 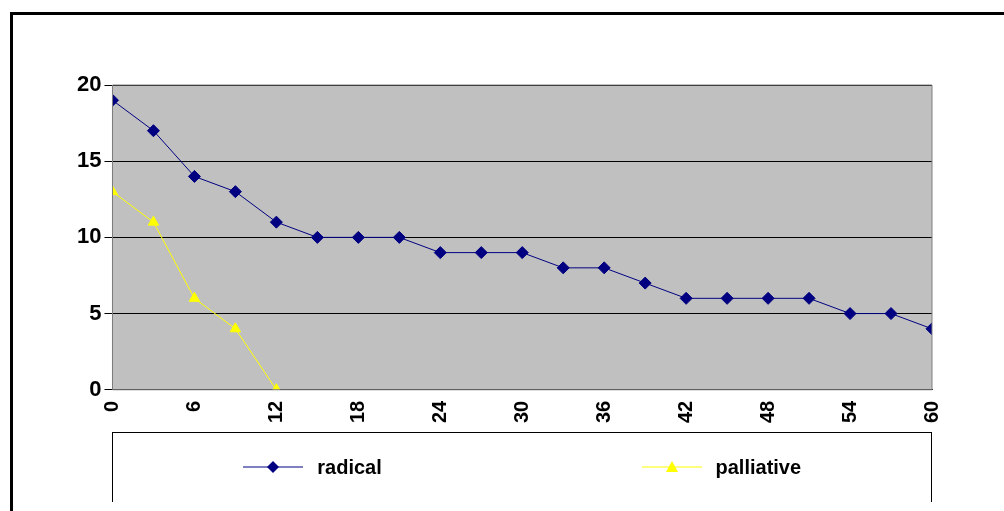 What do you see at coordinates (356, 411) in the screenshot?
I see `x-tick-label: 18` at bounding box center [356, 411].